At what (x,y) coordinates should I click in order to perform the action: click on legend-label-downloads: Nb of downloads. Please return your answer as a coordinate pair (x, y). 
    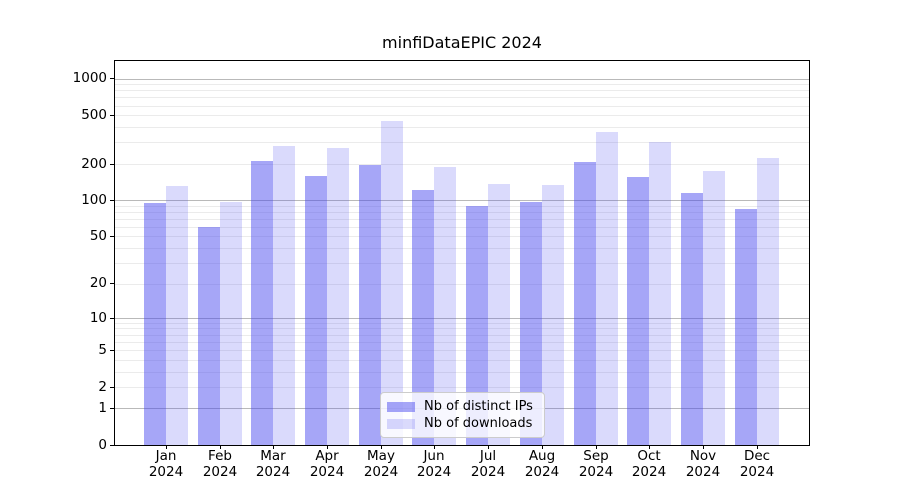
    Looking at the image, I should click on (478, 423).